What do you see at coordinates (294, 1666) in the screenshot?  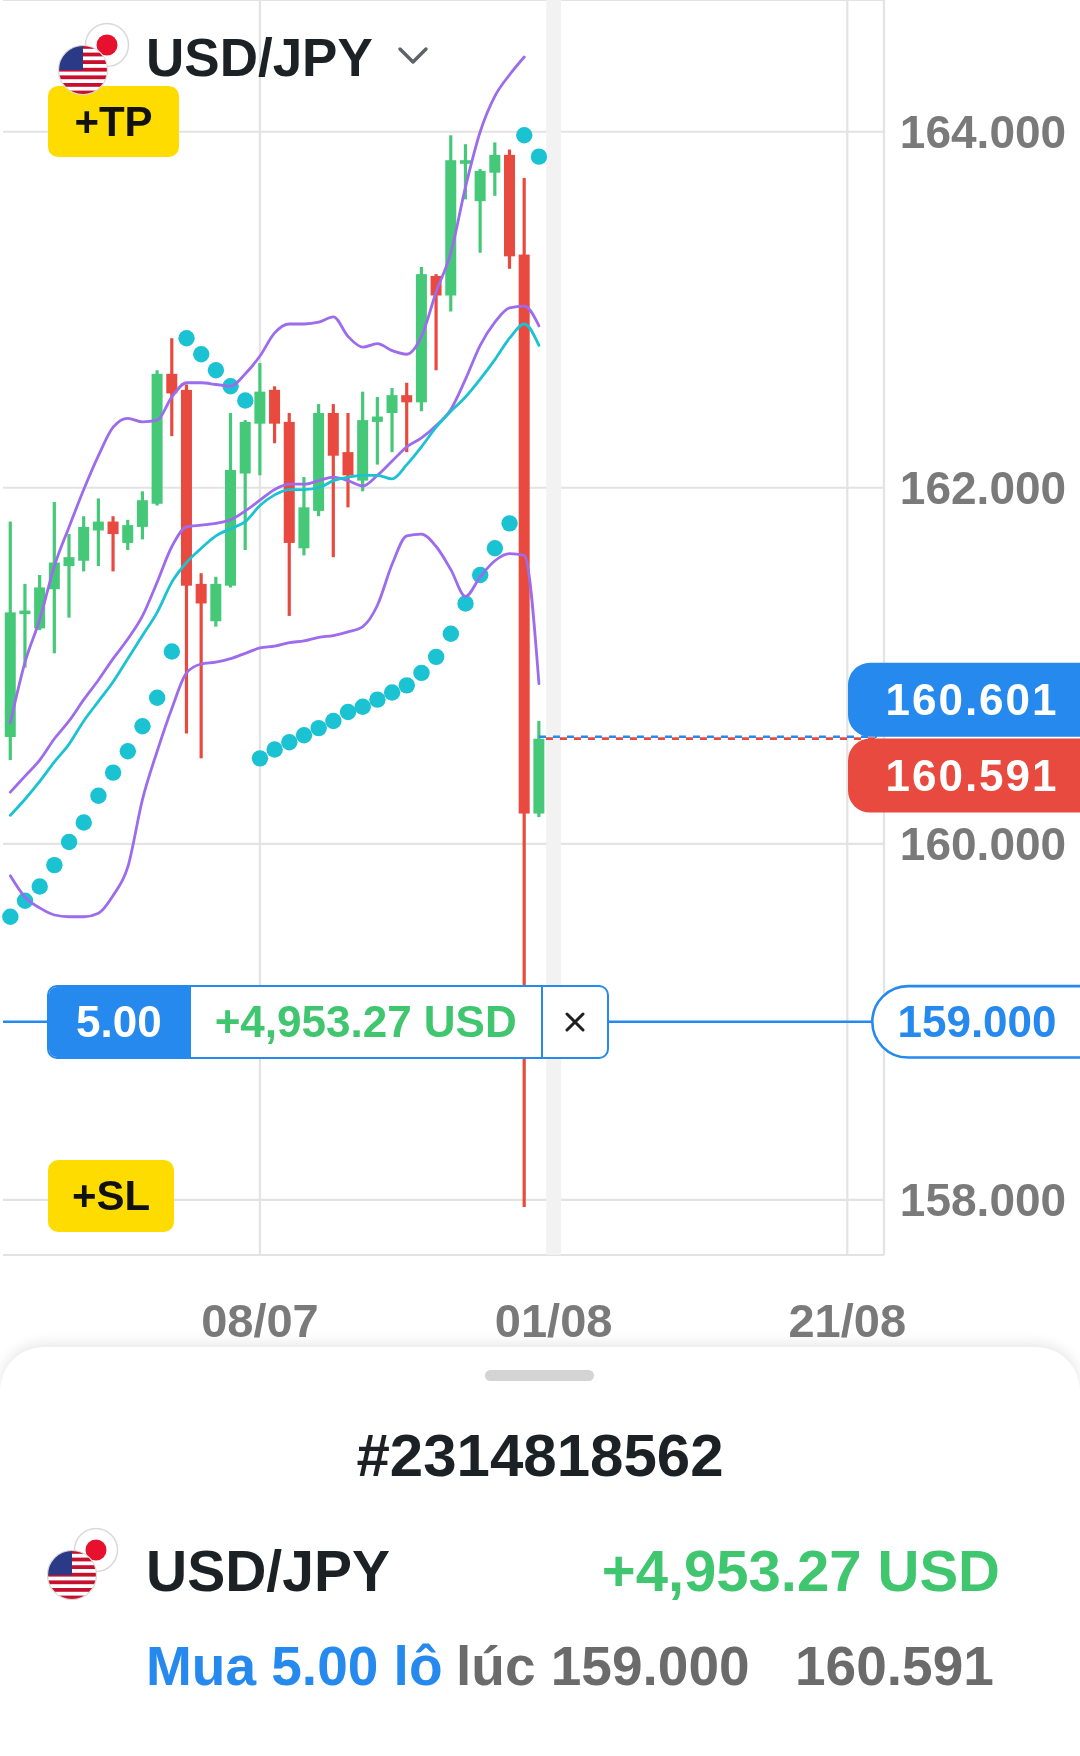 I see `text: Mua 5.00 lô` at bounding box center [294, 1666].